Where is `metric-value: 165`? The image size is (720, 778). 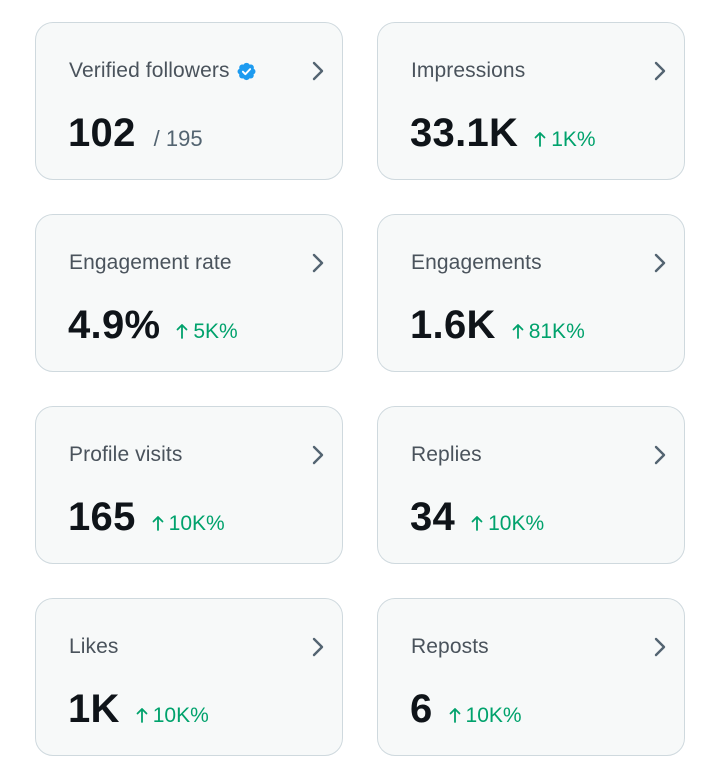
metric-value: 165 is located at coordinates (102, 517).